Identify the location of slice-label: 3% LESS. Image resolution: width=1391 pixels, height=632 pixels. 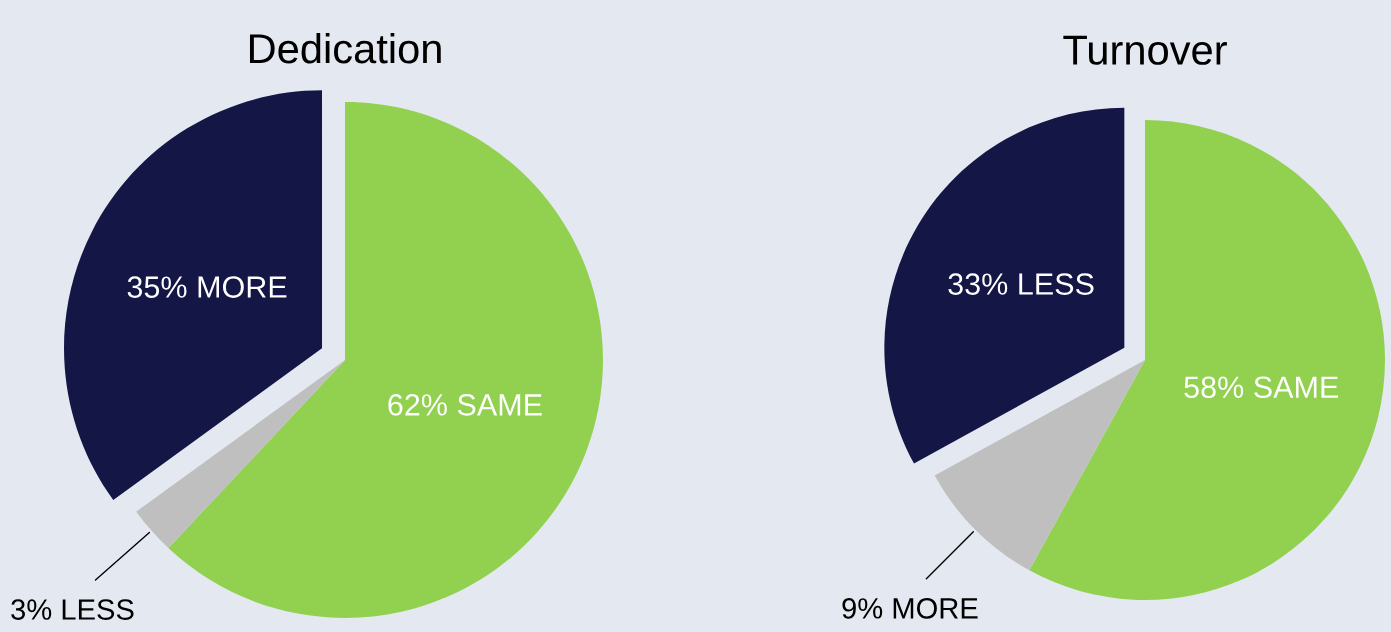
(72, 609).